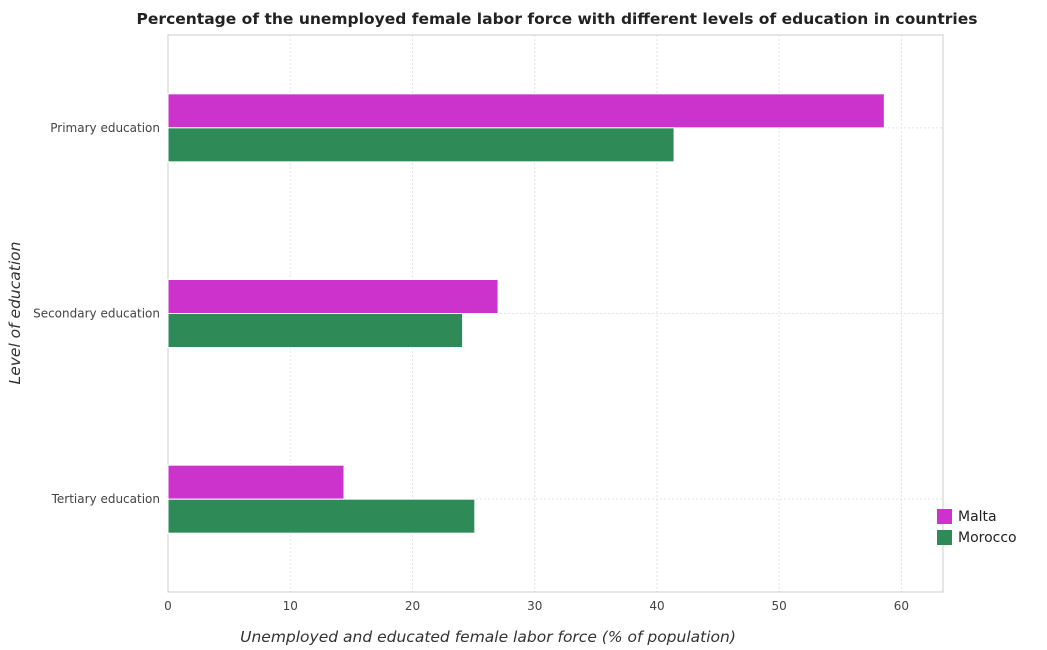 This screenshot has height=650, width=1047. Describe the element at coordinates (656, 606) in the screenshot. I see `x-tick-label: 40` at that location.